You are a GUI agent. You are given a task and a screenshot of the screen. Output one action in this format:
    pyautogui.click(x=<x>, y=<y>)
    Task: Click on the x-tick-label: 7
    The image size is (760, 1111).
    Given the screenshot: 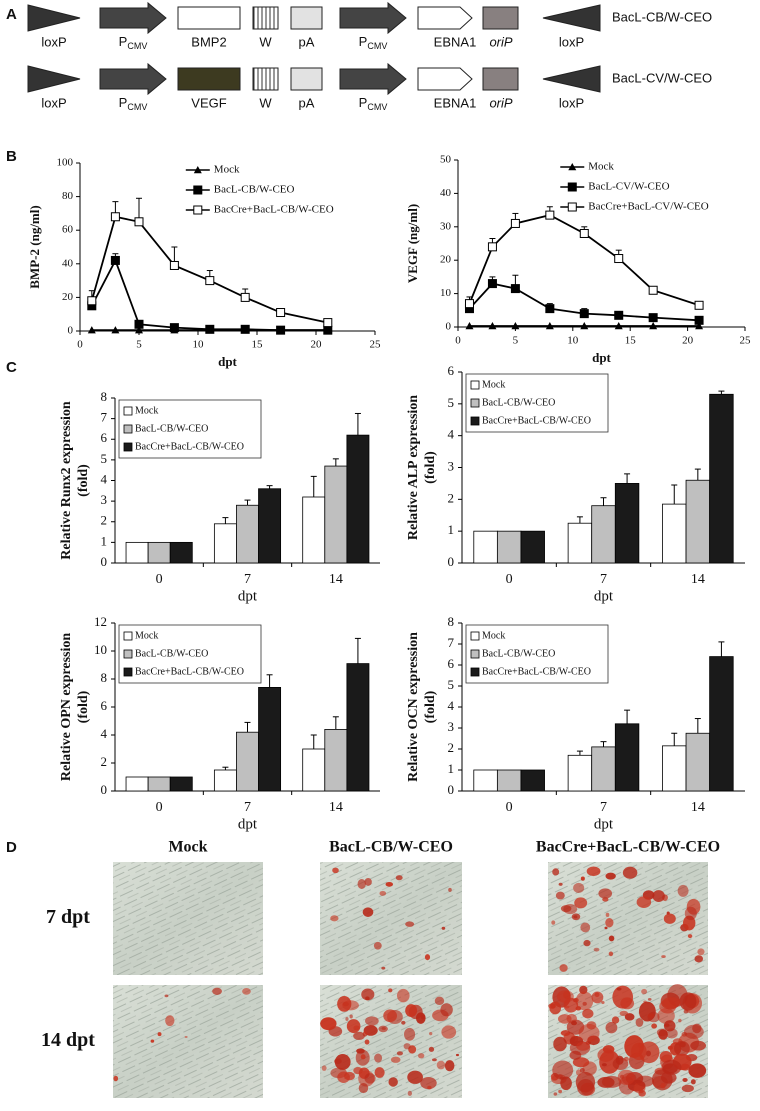 What is the action you would take?
    pyautogui.click(x=247, y=807)
    